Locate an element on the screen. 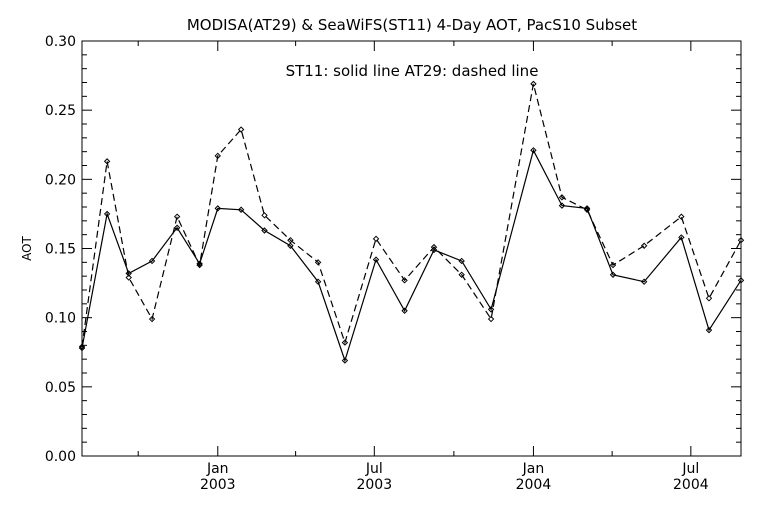 The height and width of the screenshot is (512, 768). y-tick-label: 0.10 is located at coordinates (60, 319).